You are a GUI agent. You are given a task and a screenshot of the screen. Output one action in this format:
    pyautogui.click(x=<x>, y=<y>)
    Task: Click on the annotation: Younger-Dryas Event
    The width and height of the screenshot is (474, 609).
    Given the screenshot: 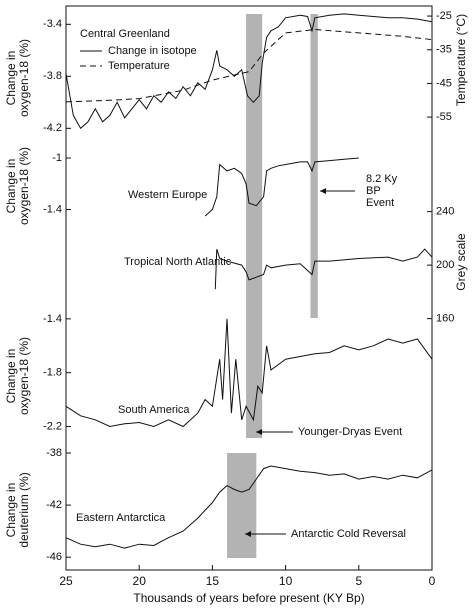 What is the action you would take?
    pyautogui.click(x=350, y=432)
    